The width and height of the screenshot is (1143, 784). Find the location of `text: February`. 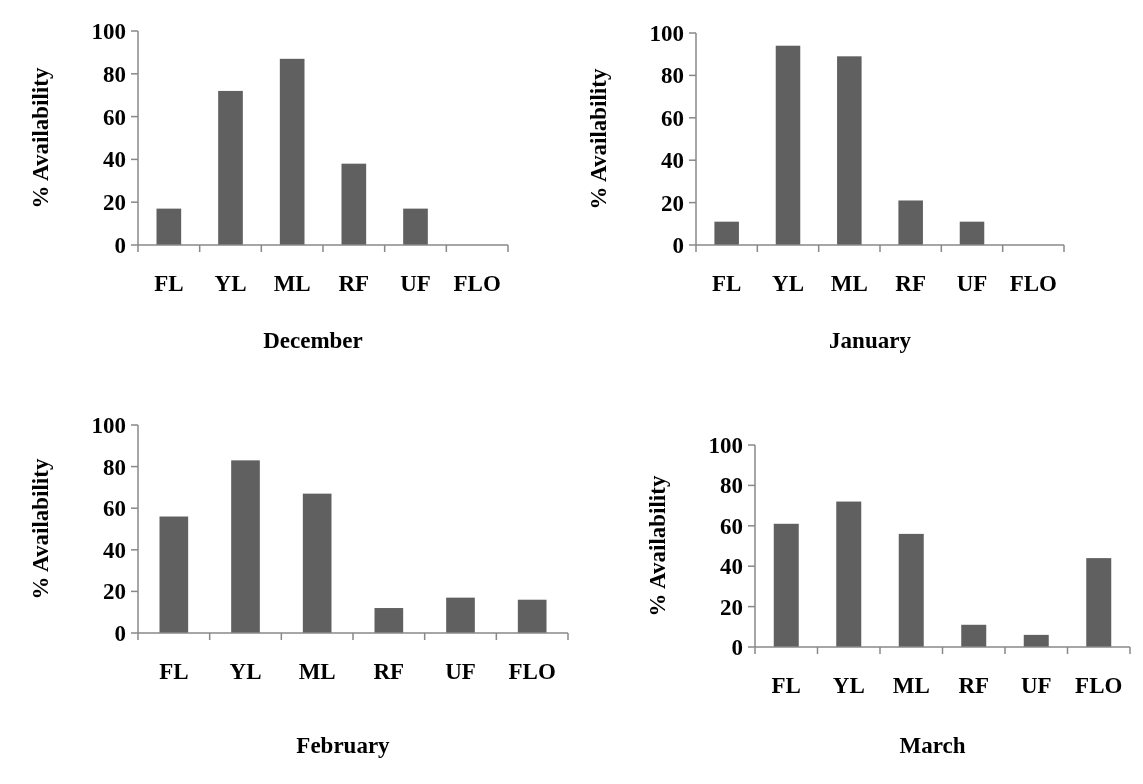

text: February is located at coordinates (343, 745).